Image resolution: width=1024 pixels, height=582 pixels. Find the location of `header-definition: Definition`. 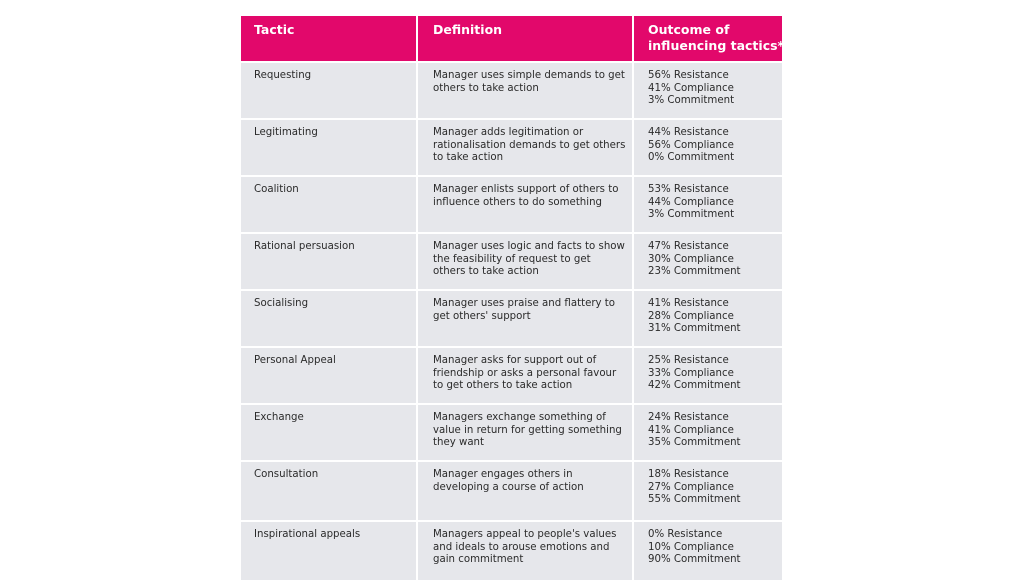

header-definition: Definition is located at coordinates (526, 38).